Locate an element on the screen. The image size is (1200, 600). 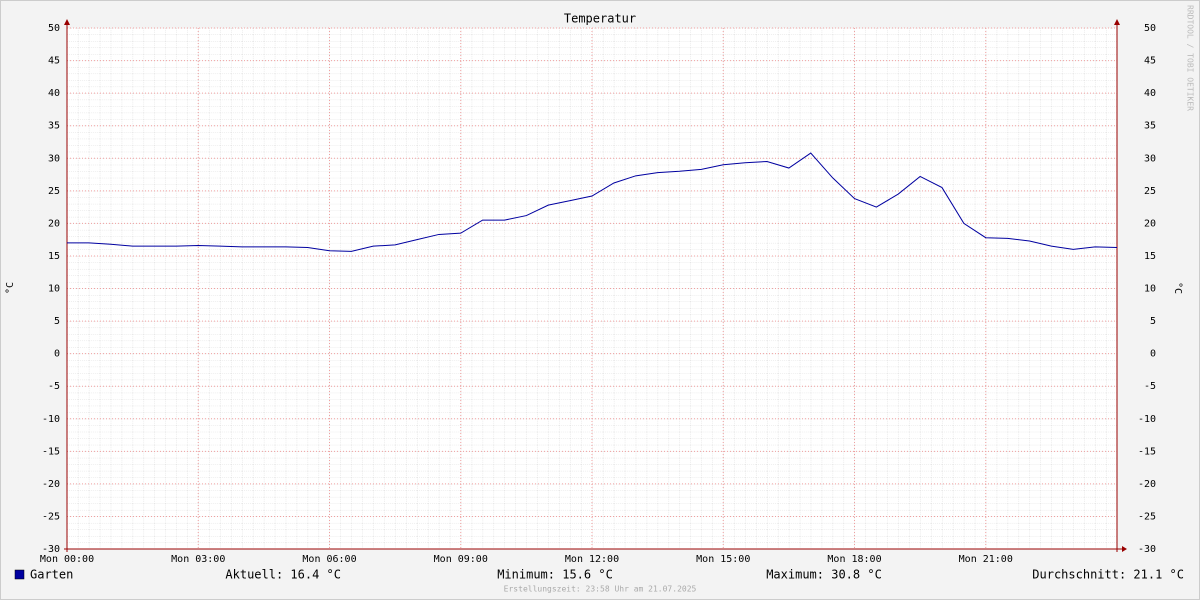
y2-tick-label: -25 is located at coordinates (1147, 516).